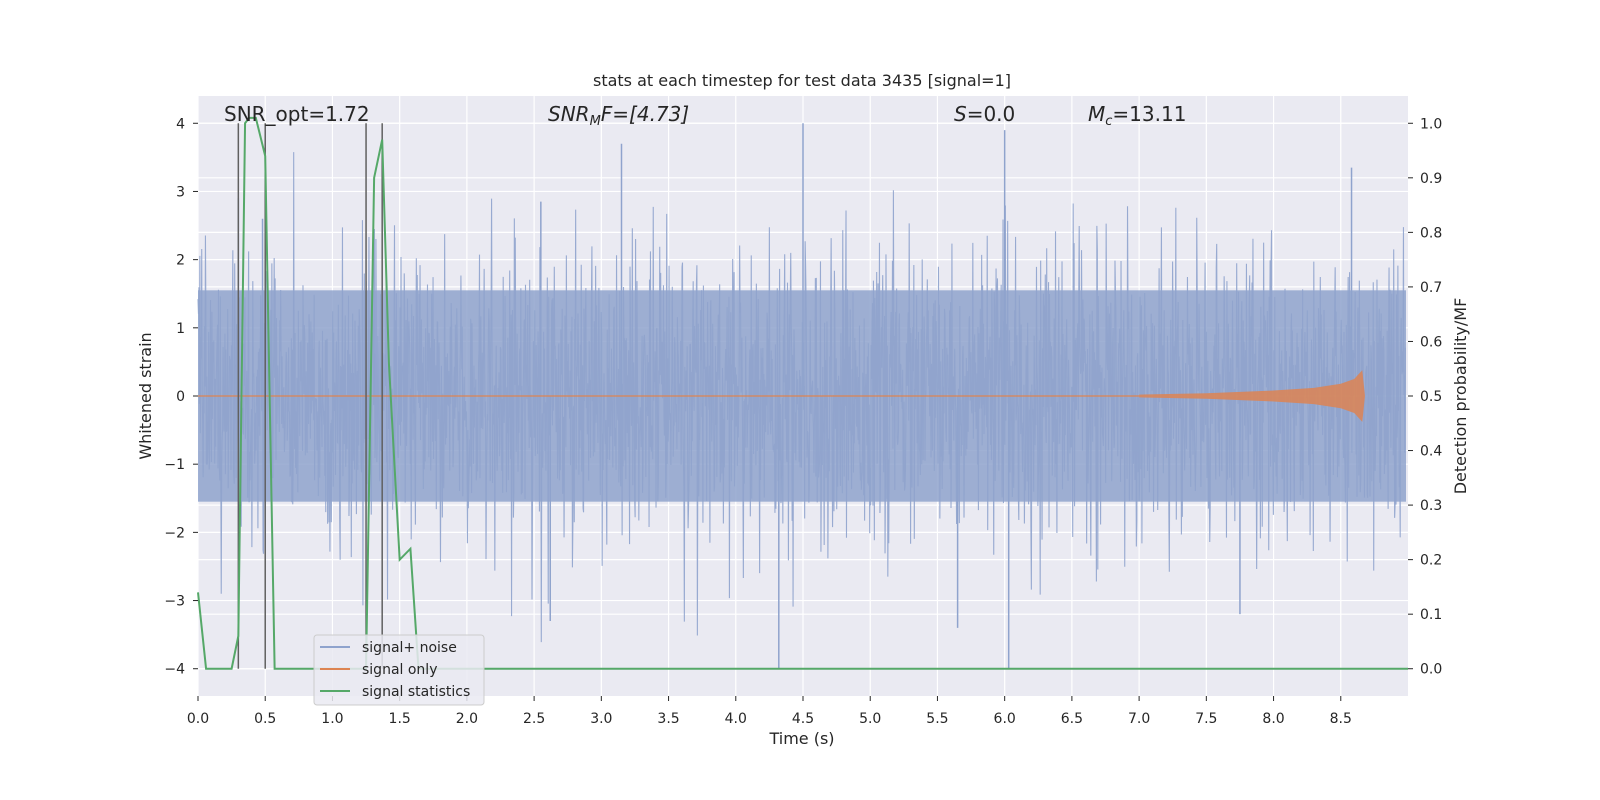 The height and width of the screenshot is (800, 1600). I want to click on mc-sub: c, so click(1108, 121).